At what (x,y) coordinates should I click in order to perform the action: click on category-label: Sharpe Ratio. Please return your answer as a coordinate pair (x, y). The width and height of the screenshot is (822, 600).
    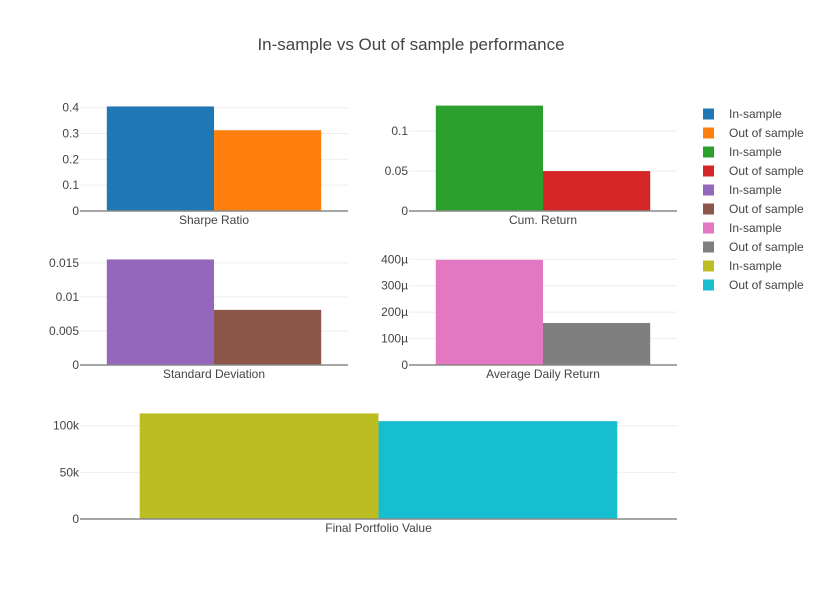
    Looking at the image, I should click on (214, 220).